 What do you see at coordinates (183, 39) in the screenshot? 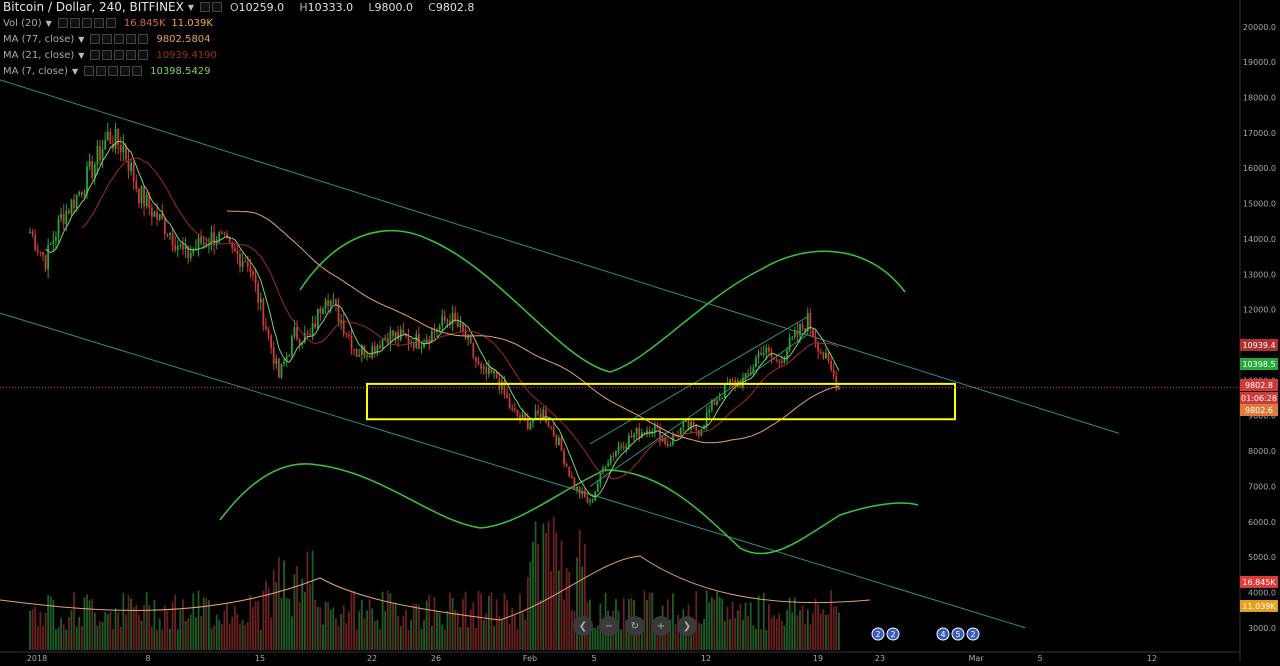
I see `indicator-value: 9802.5804` at bounding box center [183, 39].